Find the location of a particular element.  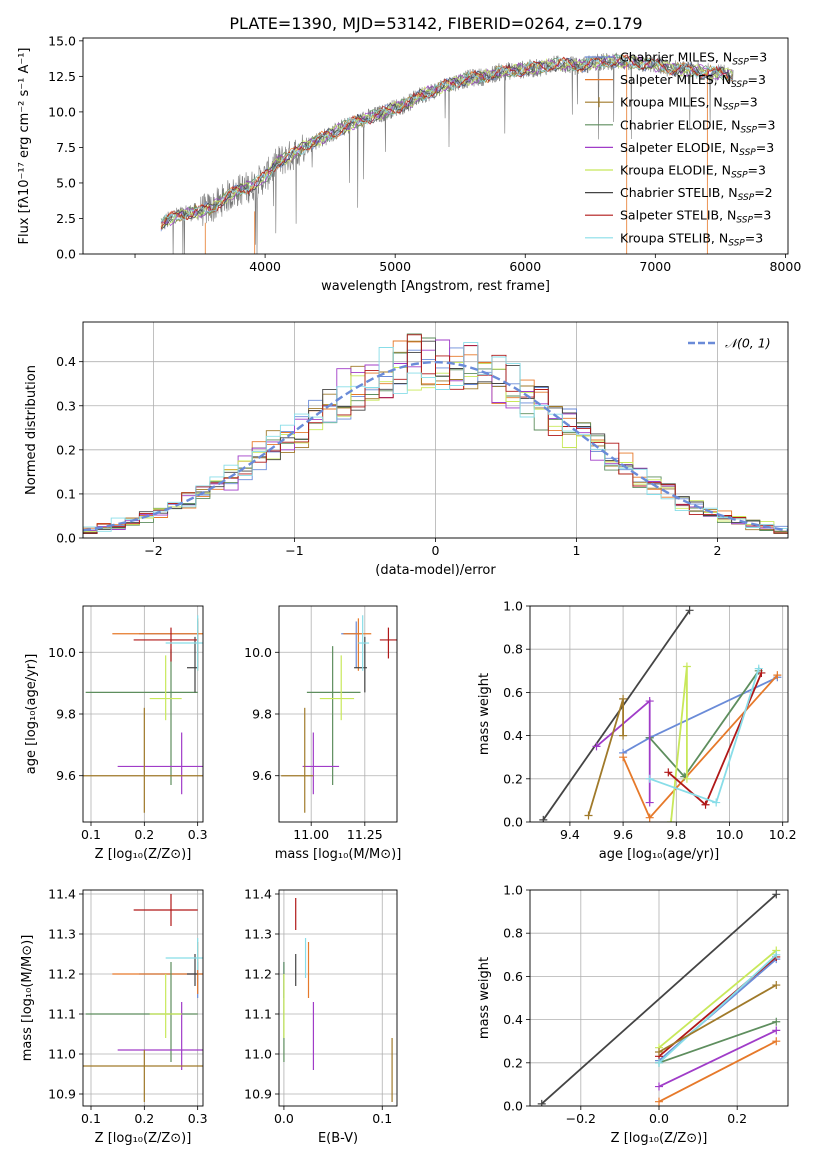

y-tick-label: 1.0 is located at coordinates (513, 890).